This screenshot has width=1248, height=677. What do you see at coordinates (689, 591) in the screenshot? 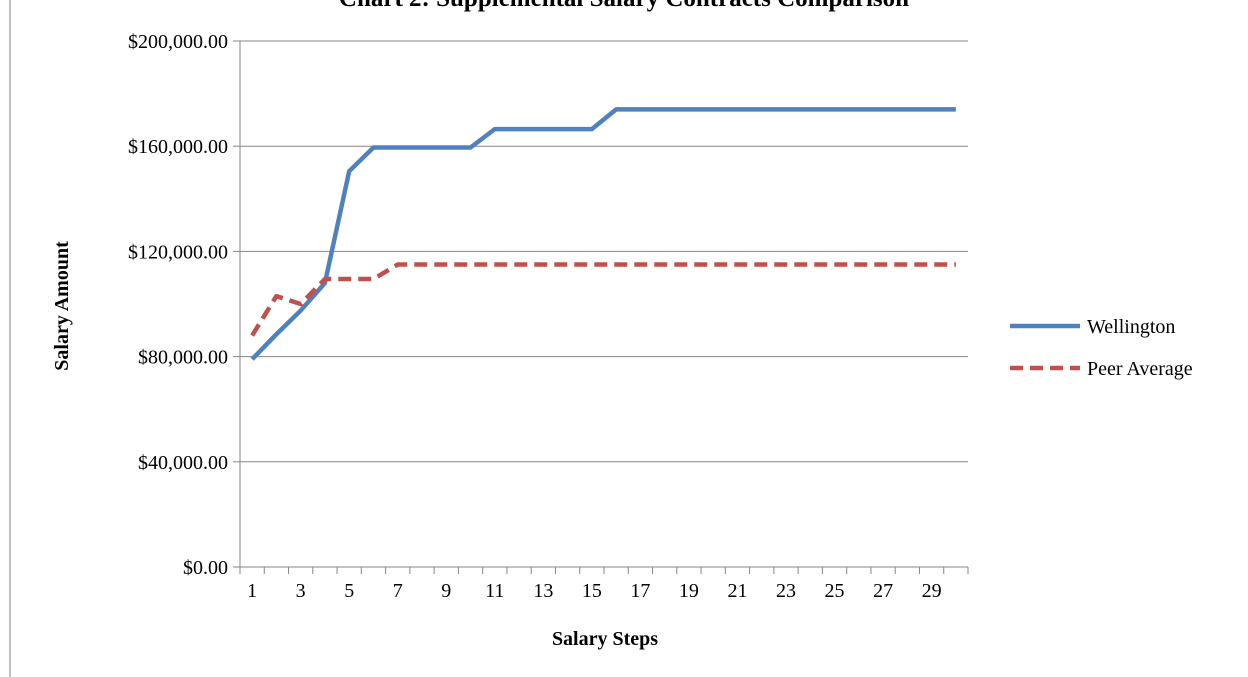
I see `x-tick-label: 19` at bounding box center [689, 591].